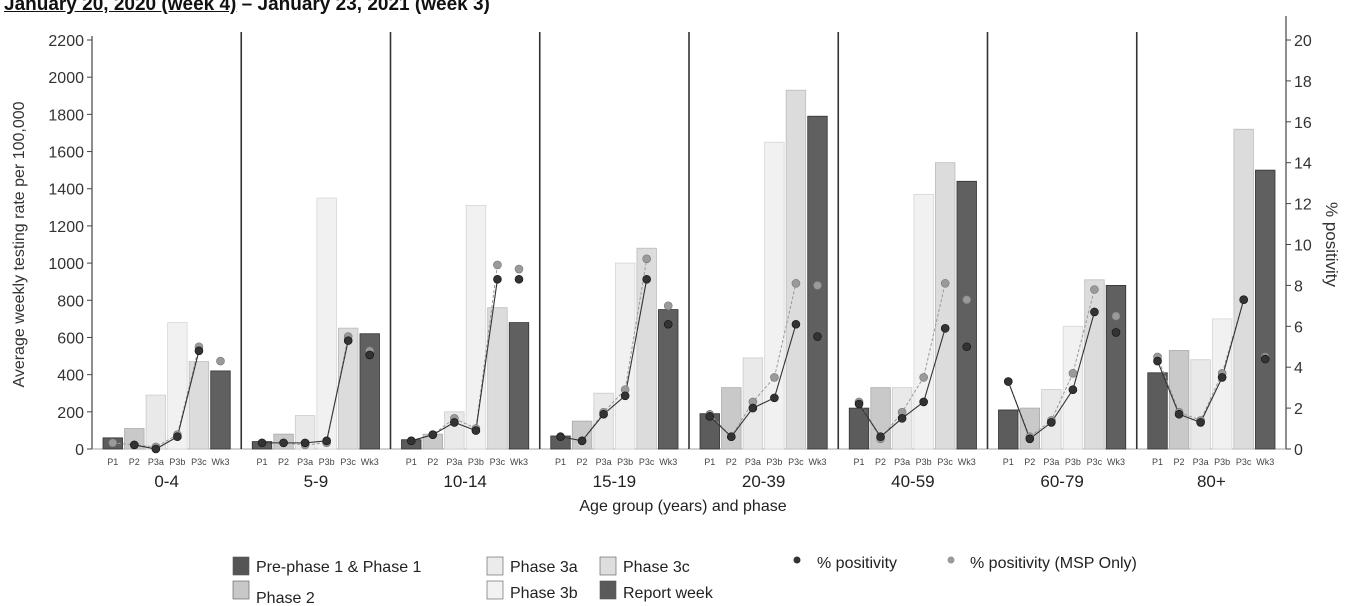  What do you see at coordinates (608, 590) in the screenshot?
I see `legend-swatch-report-week` at bounding box center [608, 590].